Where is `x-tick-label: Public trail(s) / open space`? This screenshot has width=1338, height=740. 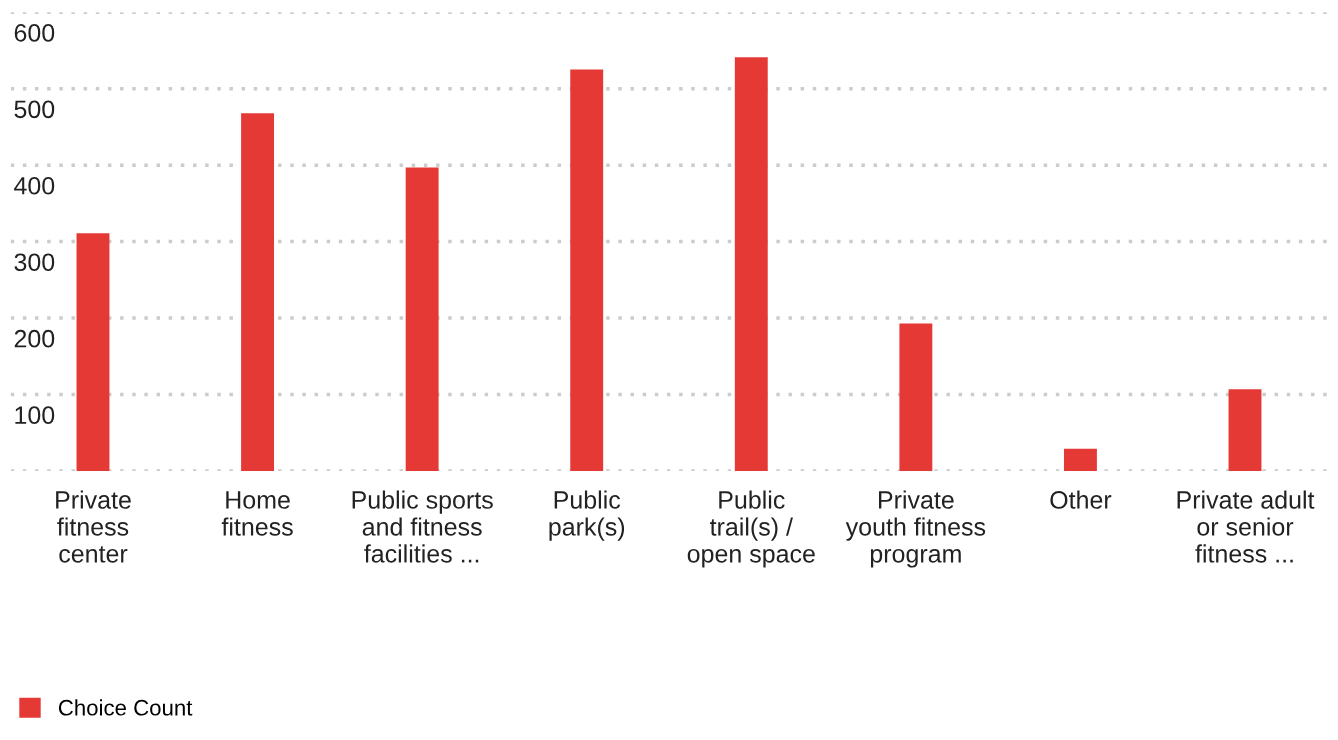
x-tick-label: Public trail(s) / open space is located at coordinates (751, 529).